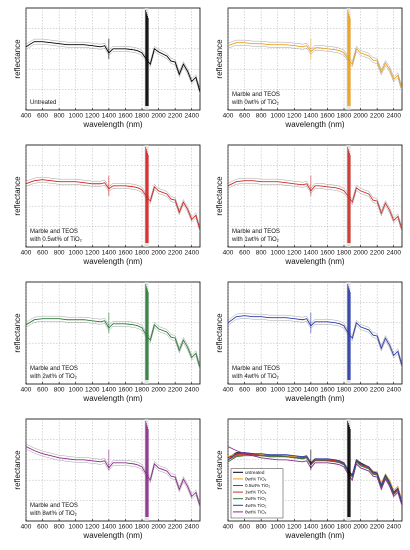  What do you see at coordinates (256, 492) in the screenshot?
I see `legend-label: 1wt% TiO₂` at bounding box center [256, 492].